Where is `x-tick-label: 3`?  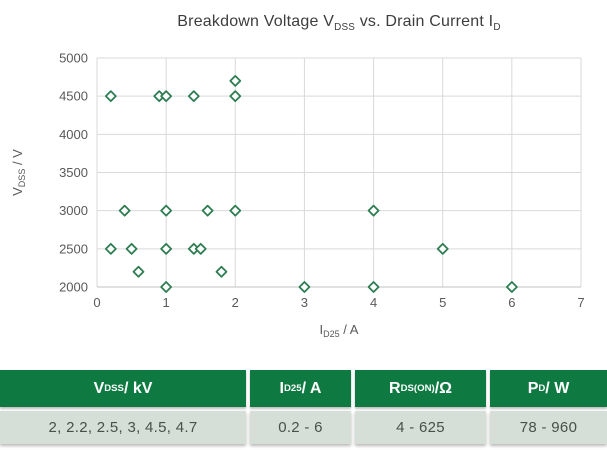
x-tick-label: 3 is located at coordinates (304, 302).